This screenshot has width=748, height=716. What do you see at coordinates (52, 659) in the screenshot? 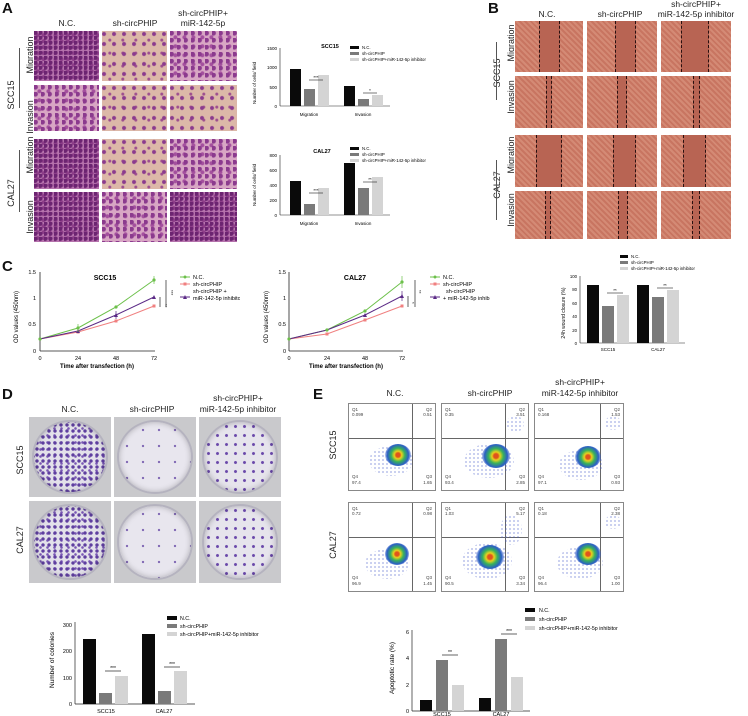
I see `y-axis-label: Number of colonies` at bounding box center [52, 659].